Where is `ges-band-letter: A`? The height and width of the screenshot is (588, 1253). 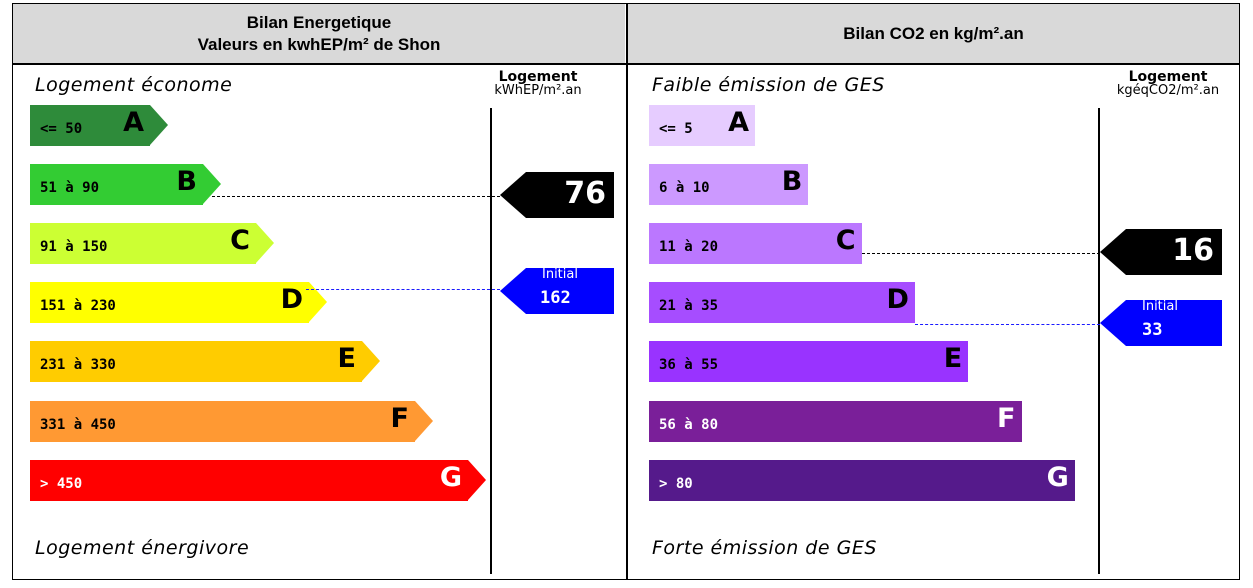
ges-band-letter: A is located at coordinates (738, 122).